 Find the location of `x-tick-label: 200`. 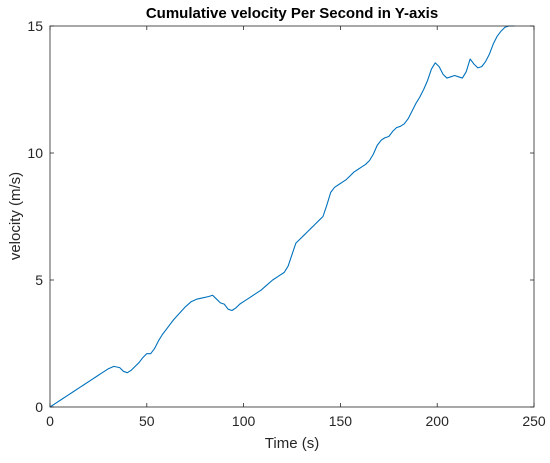

x-tick-label: 200 is located at coordinates (438, 421).